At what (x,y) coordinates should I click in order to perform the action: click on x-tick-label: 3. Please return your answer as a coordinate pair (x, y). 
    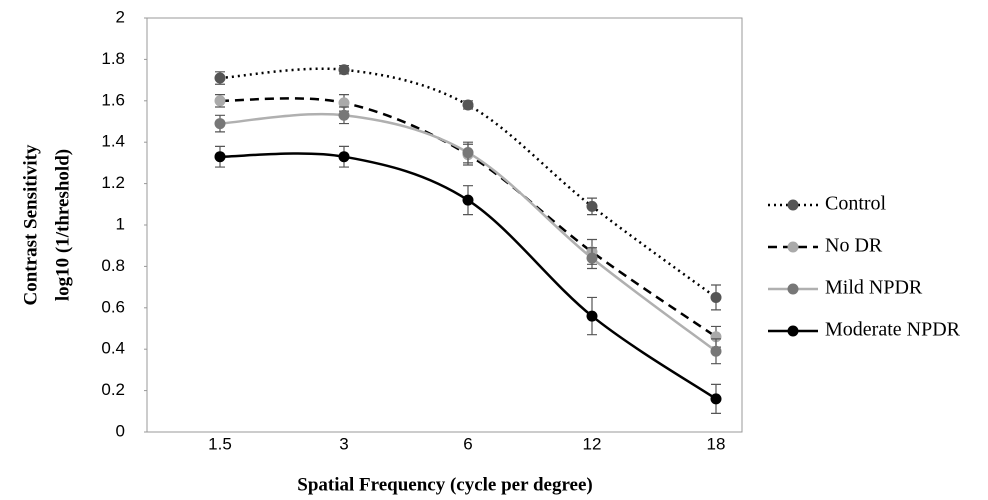
    Looking at the image, I should click on (343, 443).